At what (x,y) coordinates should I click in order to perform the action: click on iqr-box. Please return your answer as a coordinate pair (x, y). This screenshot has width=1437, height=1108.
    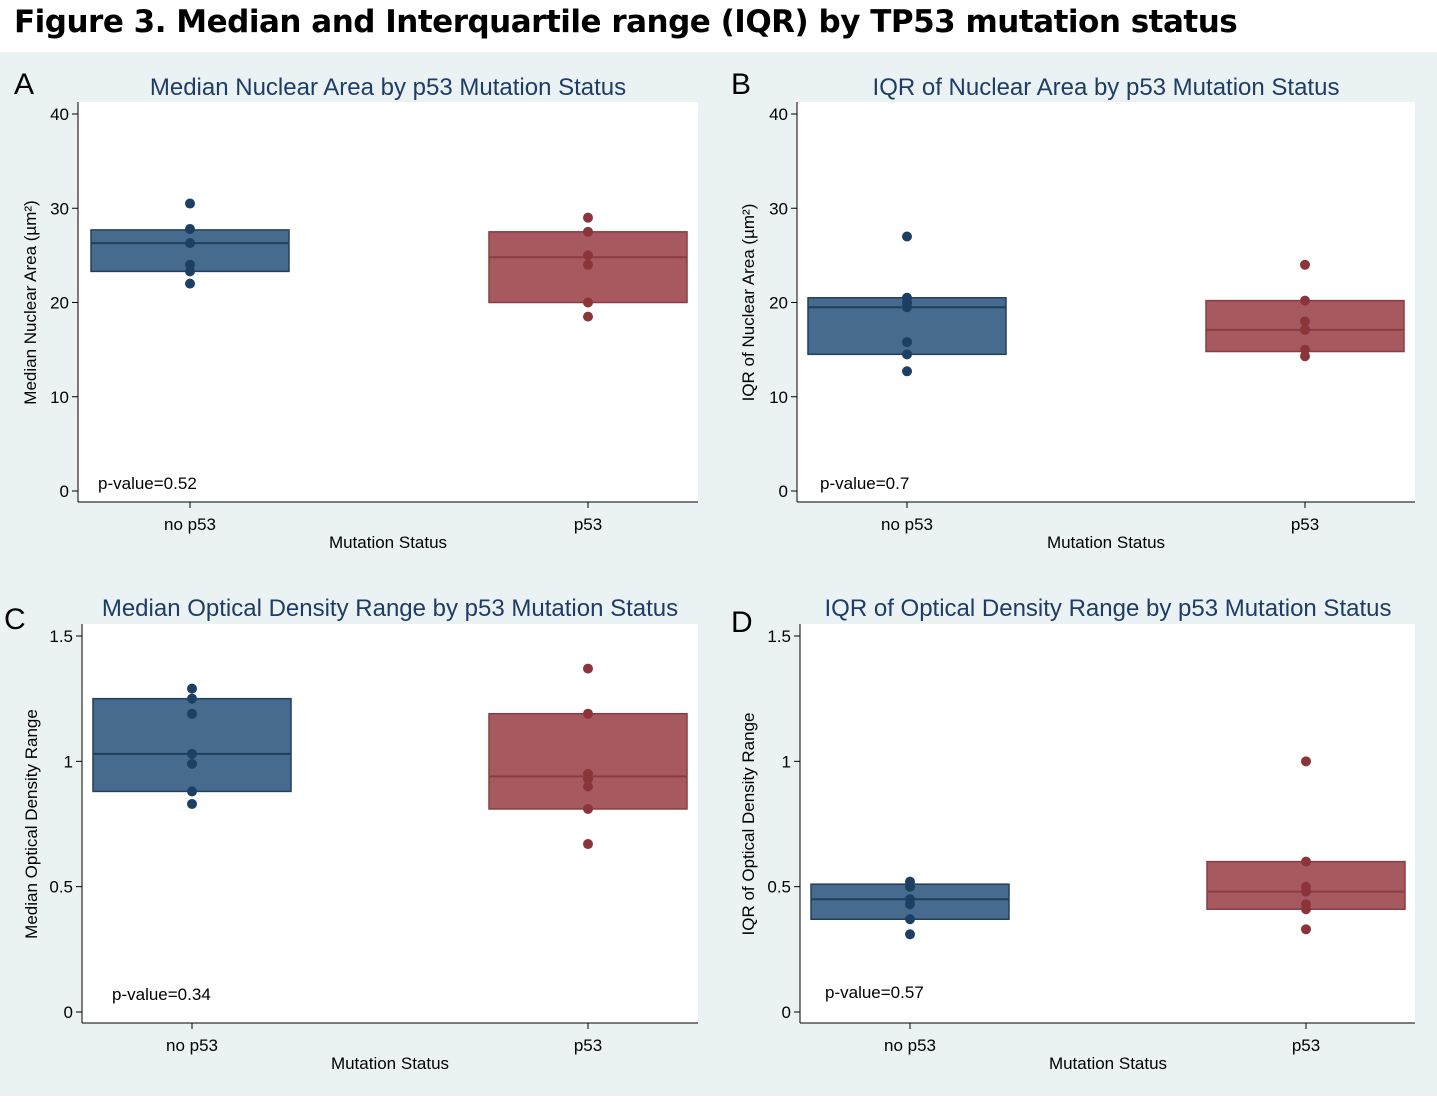
    Looking at the image, I should click on (588, 761).